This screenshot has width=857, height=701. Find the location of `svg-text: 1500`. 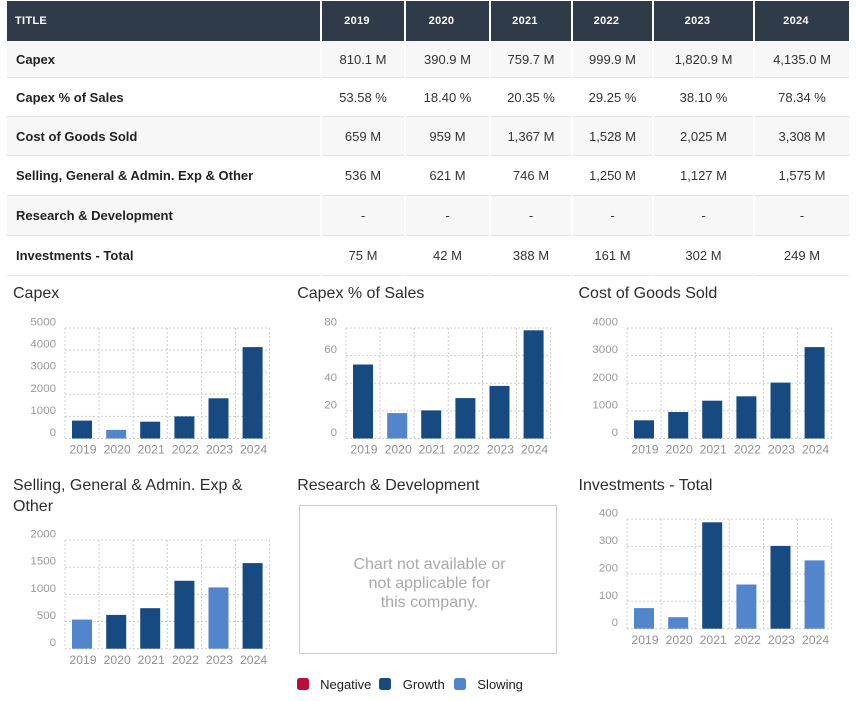

svg-text: 1500 is located at coordinates (43, 562).